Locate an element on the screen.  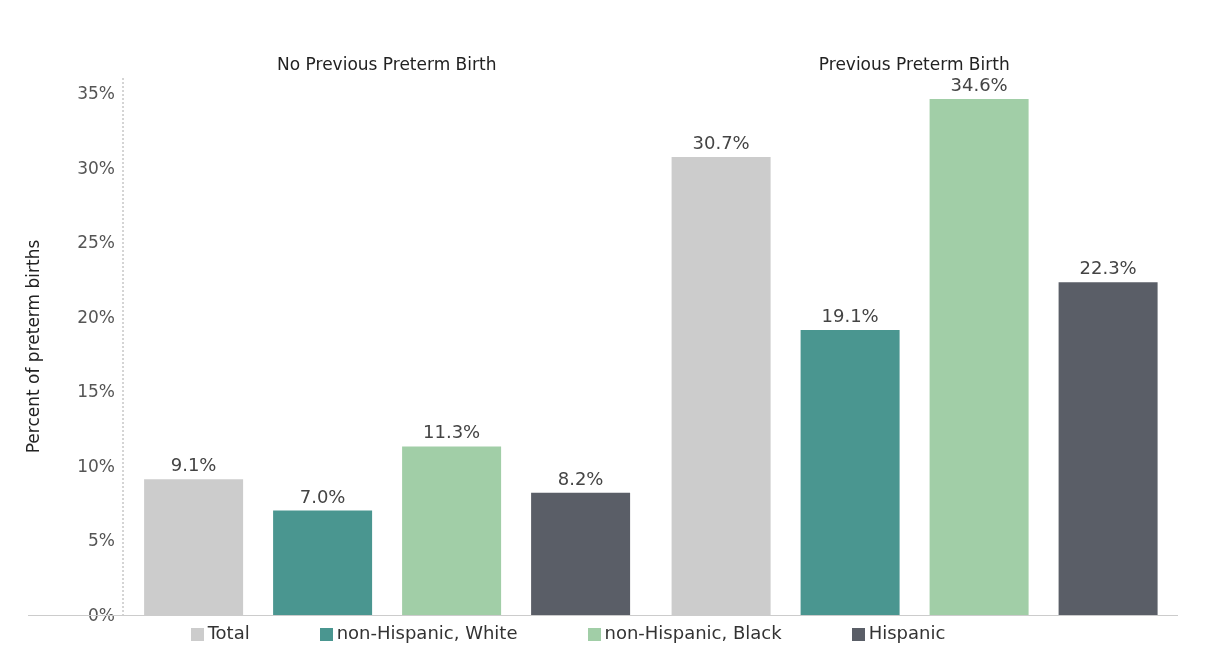
x-tick-label: Previous Preterm Birth is located at coordinates (914, 64).